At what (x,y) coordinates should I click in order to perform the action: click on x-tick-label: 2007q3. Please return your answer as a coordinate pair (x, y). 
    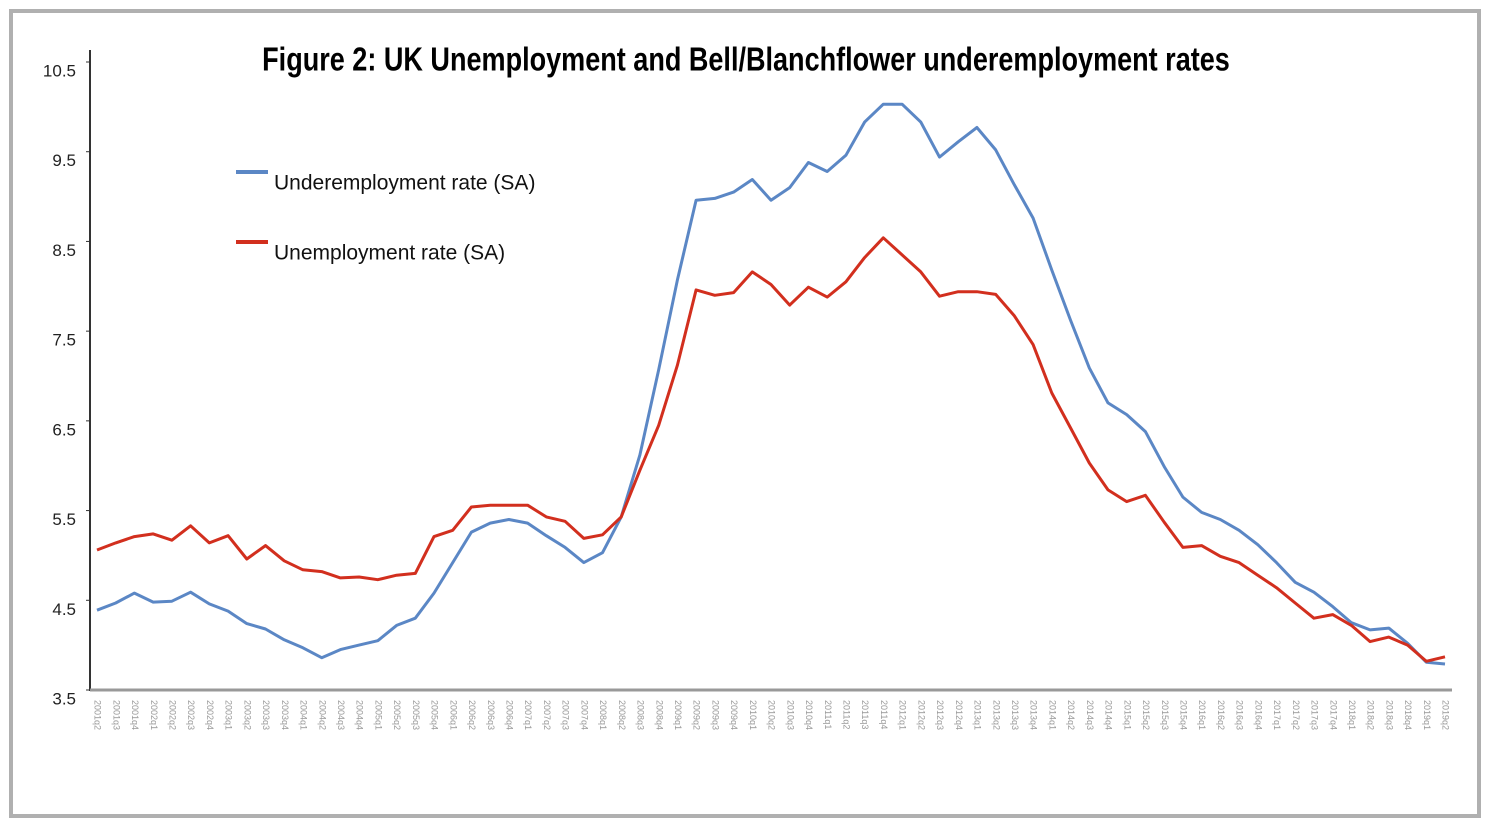
    Looking at the image, I should click on (566, 715).